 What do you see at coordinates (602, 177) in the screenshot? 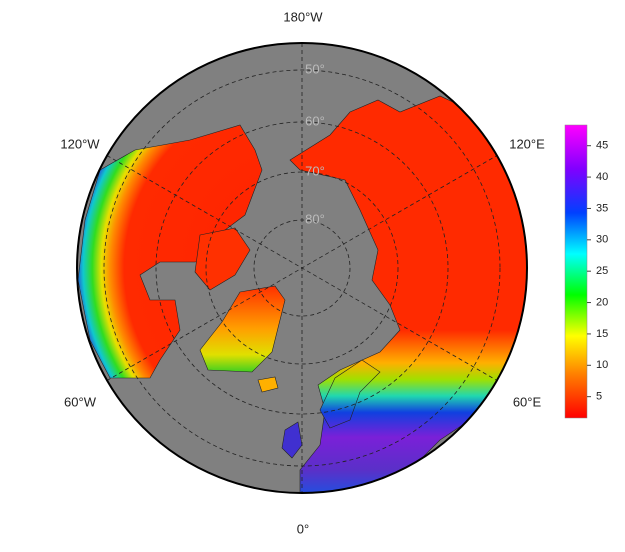
I see `colorbar-tick-label: 40` at bounding box center [602, 177].